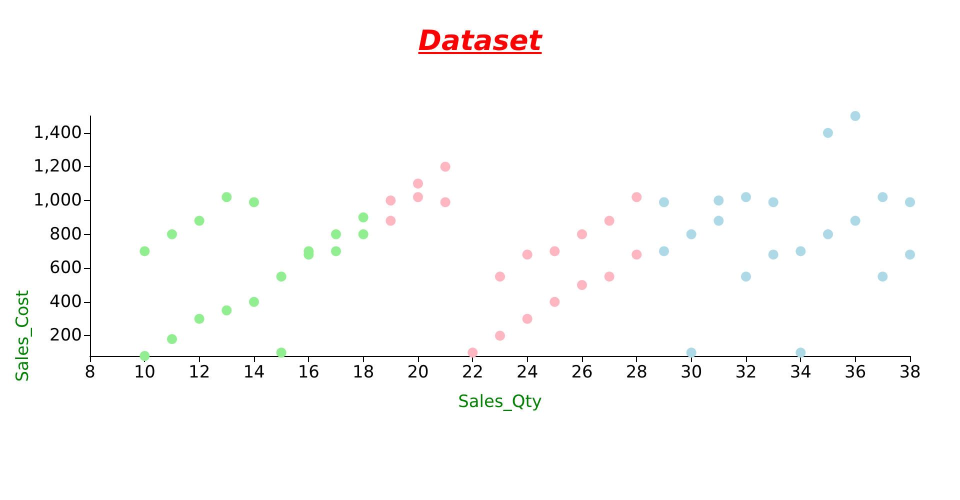 This screenshot has height=500, width=960. What do you see at coordinates (57, 200) in the screenshot?
I see `y-tick-label: 1,000` at bounding box center [57, 200].